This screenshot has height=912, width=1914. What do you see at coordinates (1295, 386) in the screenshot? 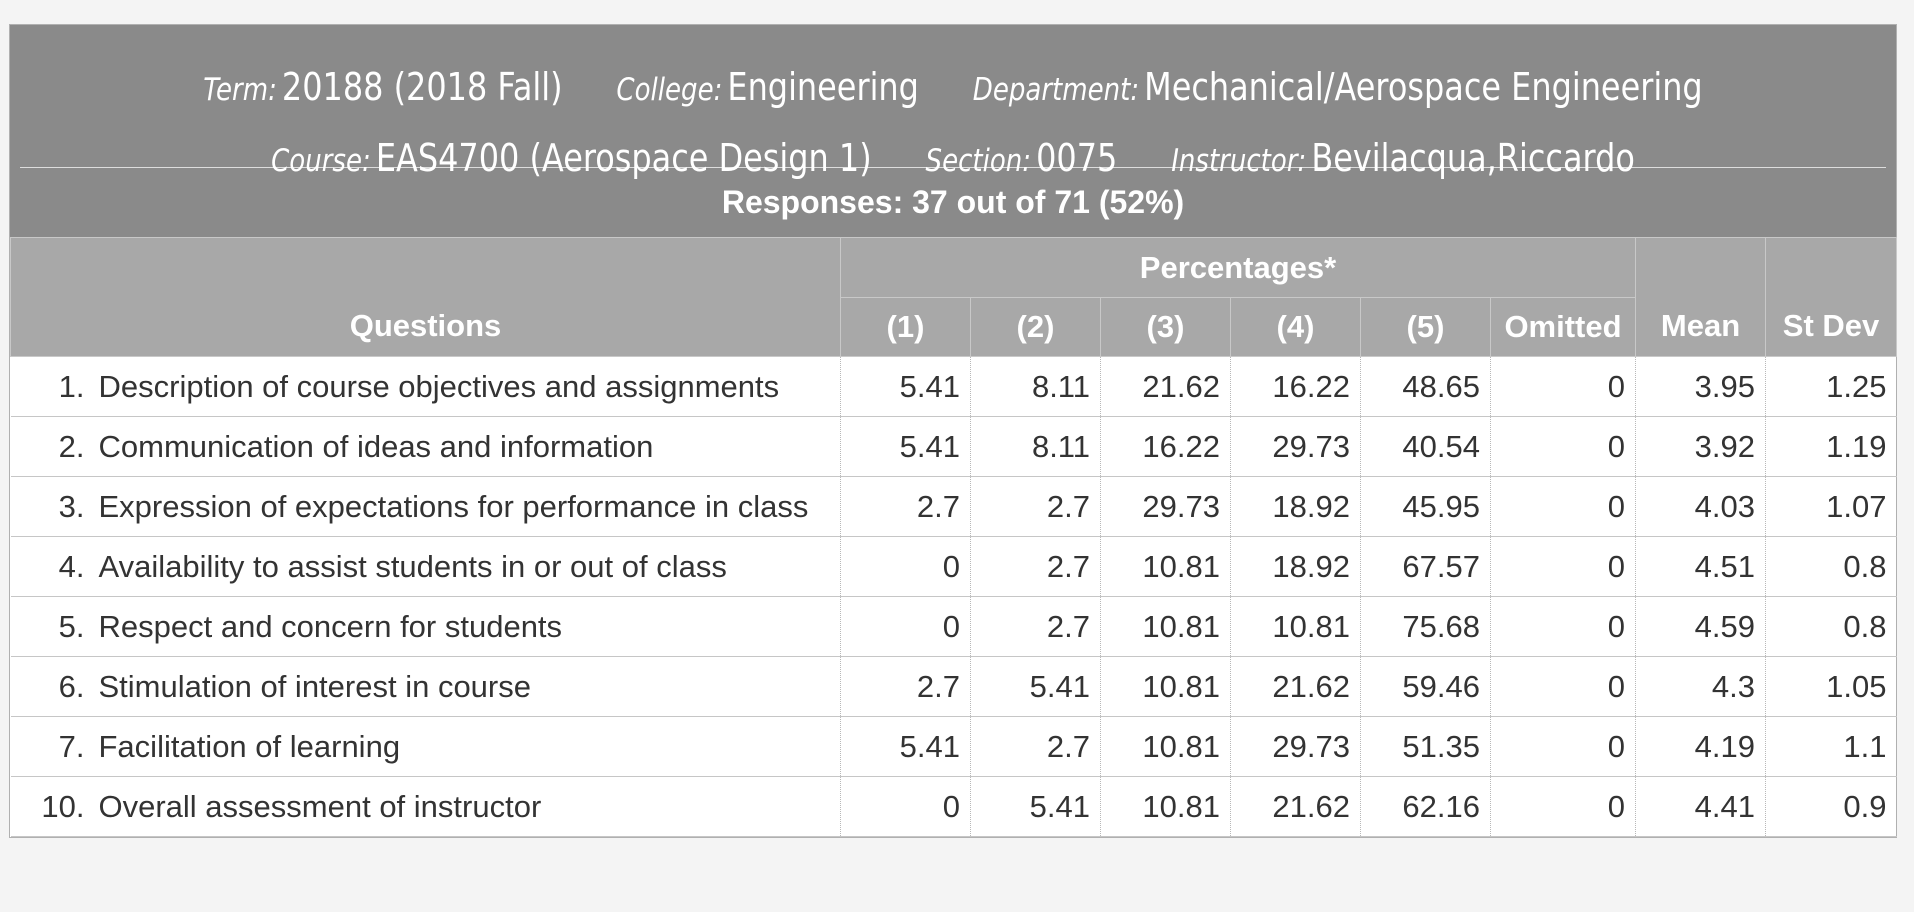
I see `pct-4-cell: 16.22` at bounding box center [1295, 386].